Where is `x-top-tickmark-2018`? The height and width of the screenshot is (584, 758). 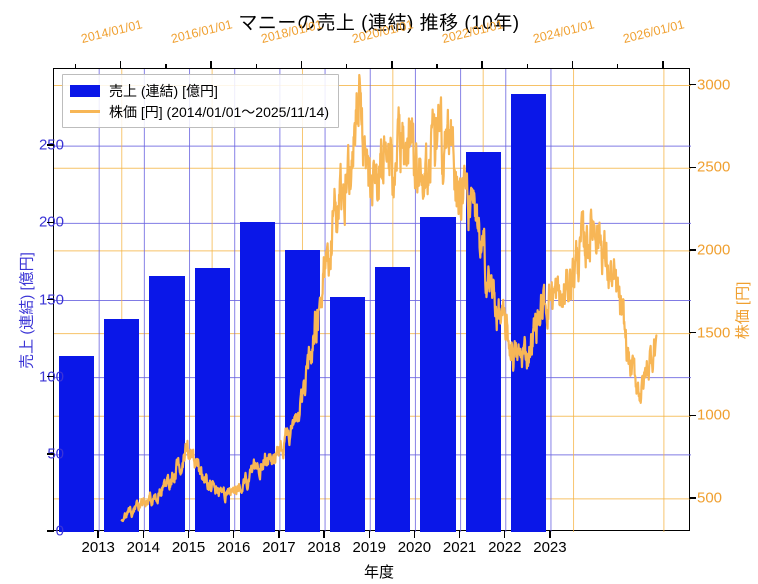
x-top-tickmark-2018 is located at coordinates (301, 64).